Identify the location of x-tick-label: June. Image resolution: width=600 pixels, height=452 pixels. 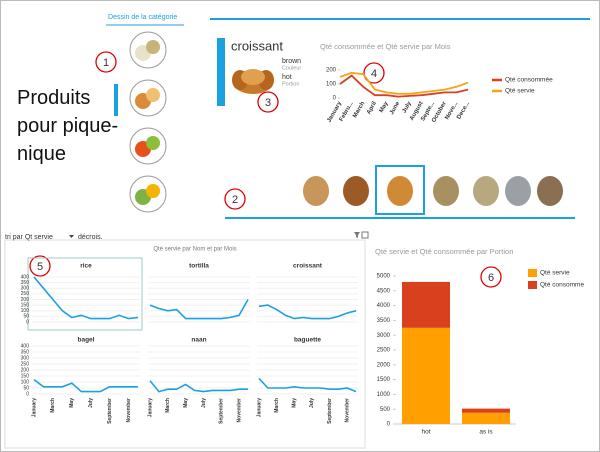
(395, 108).